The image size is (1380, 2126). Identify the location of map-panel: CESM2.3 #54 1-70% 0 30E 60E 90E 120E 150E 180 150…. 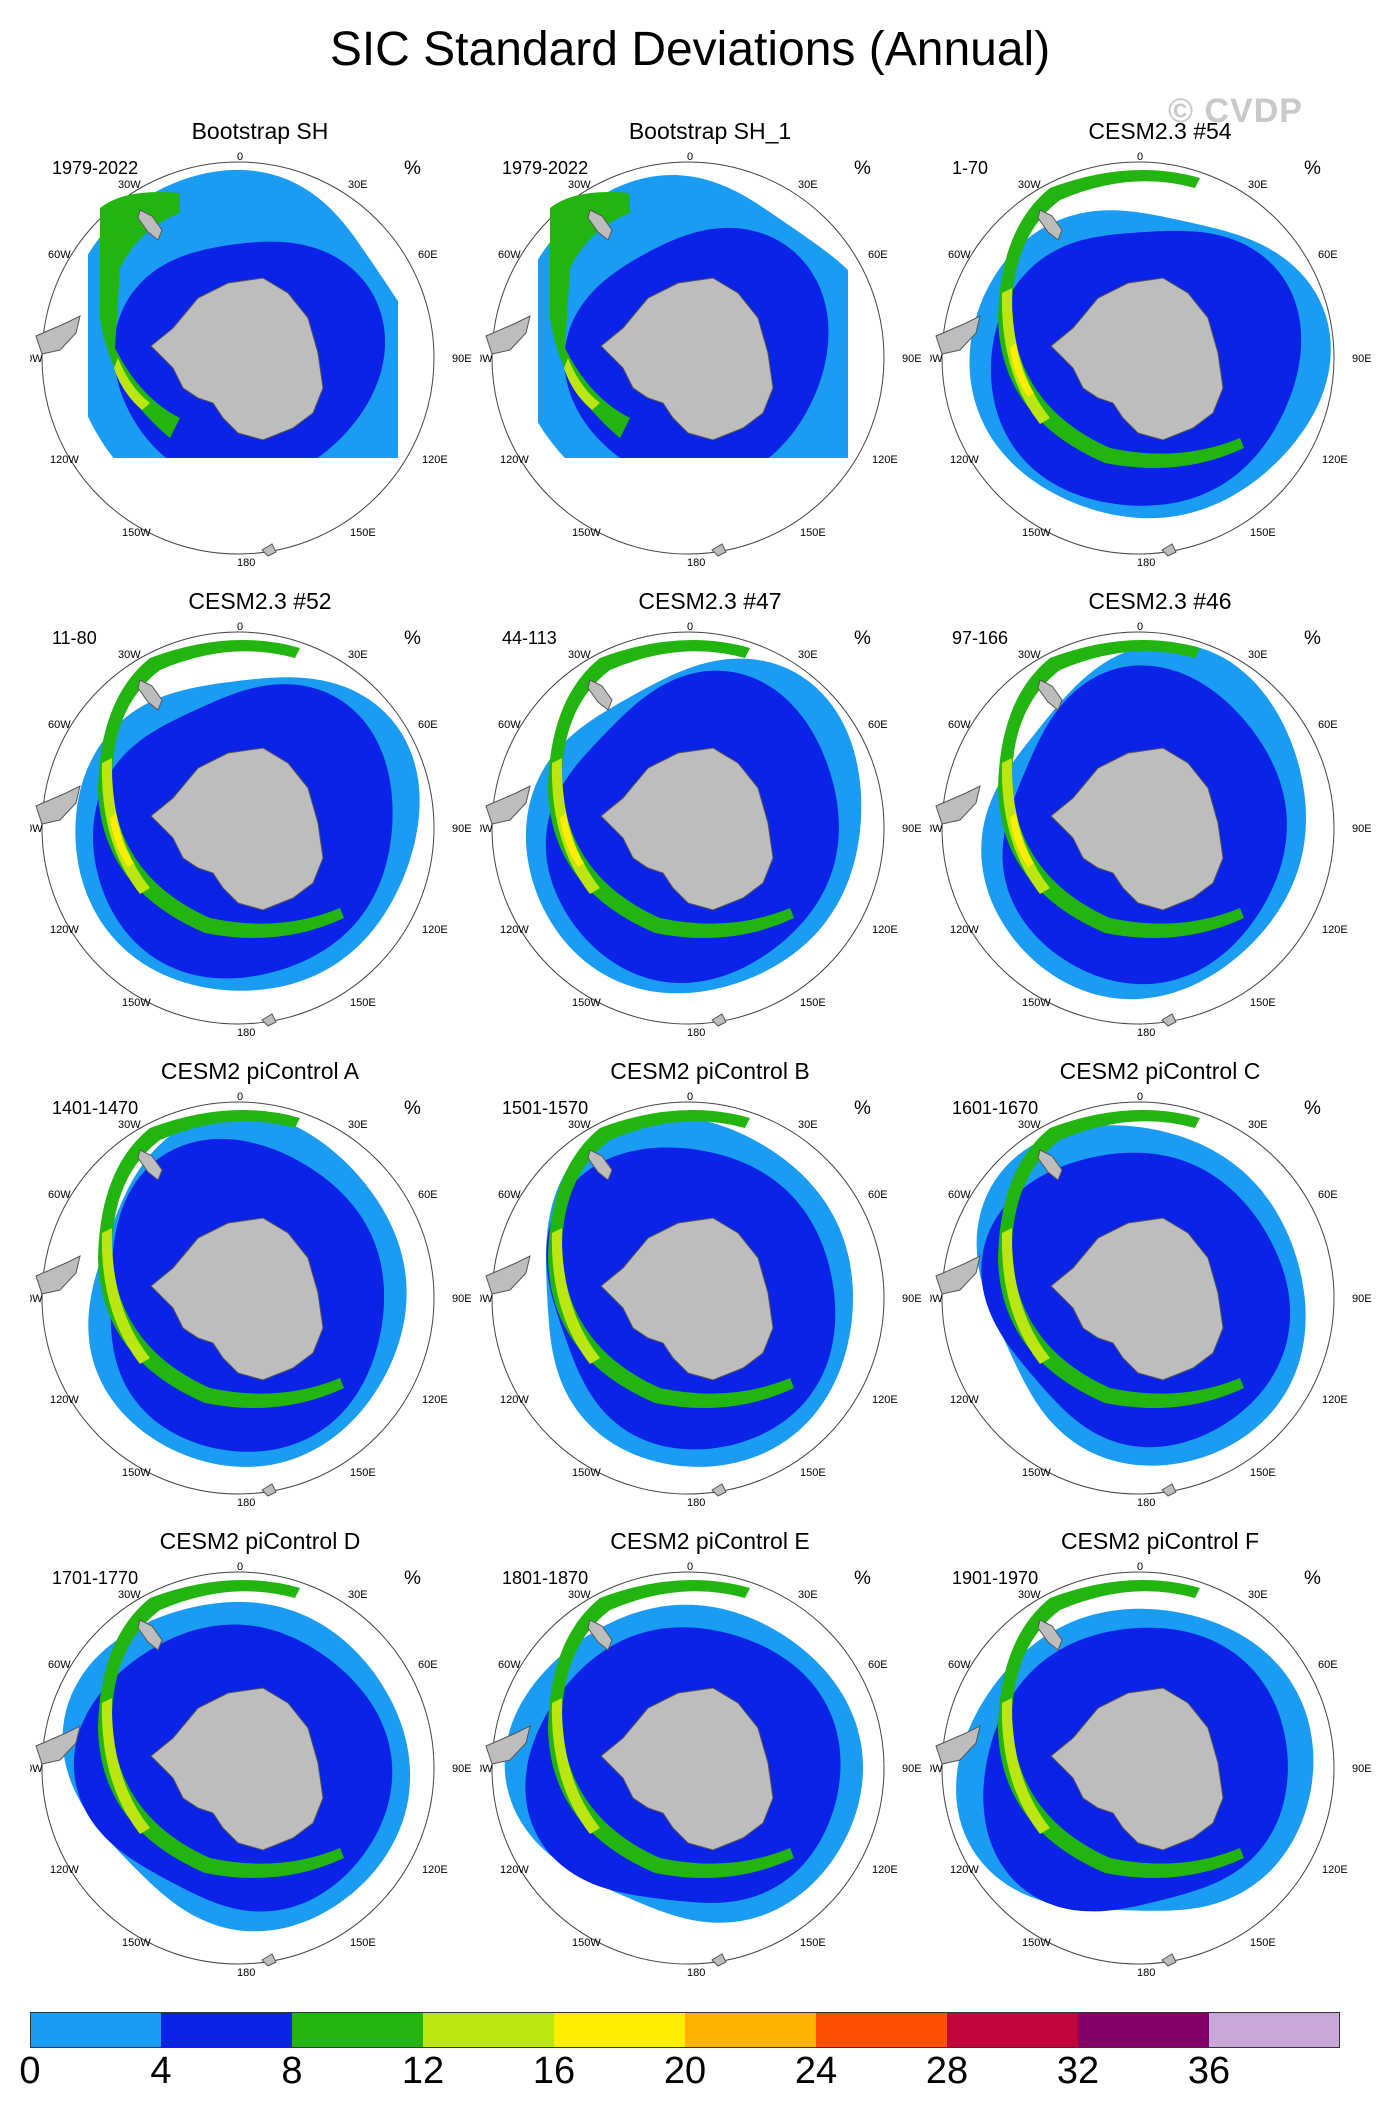
(1155, 348).